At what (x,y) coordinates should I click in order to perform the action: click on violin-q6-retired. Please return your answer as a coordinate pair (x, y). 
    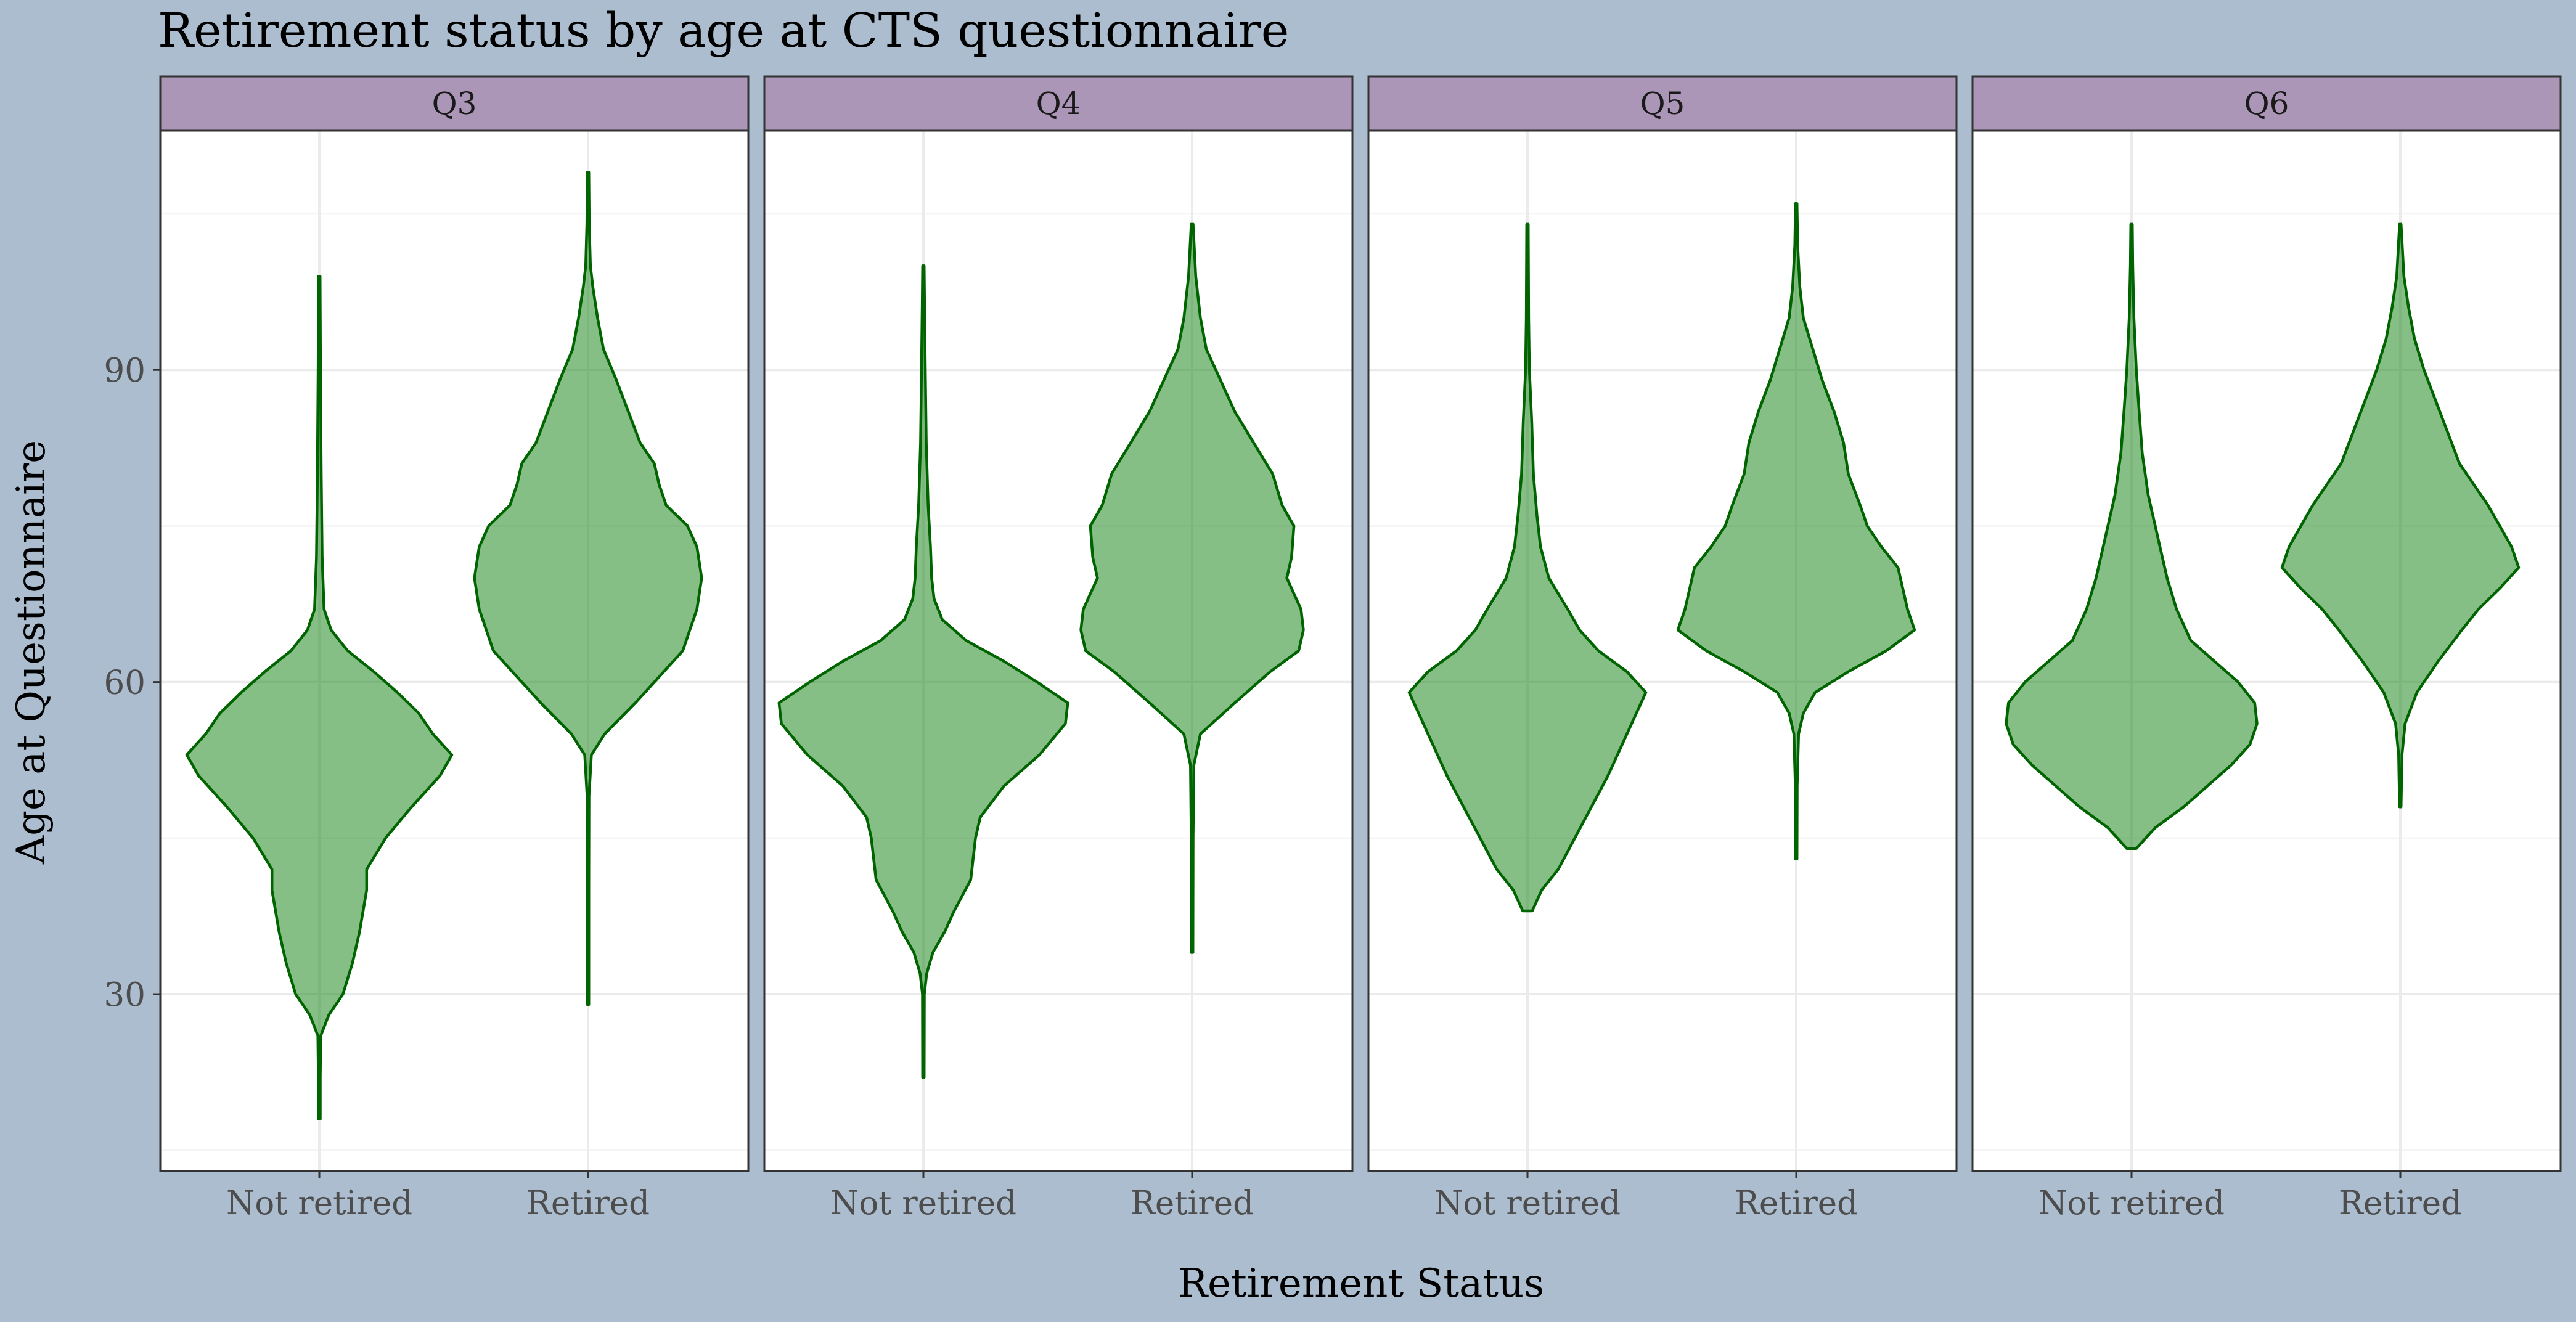
    Looking at the image, I should click on (2400, 515).